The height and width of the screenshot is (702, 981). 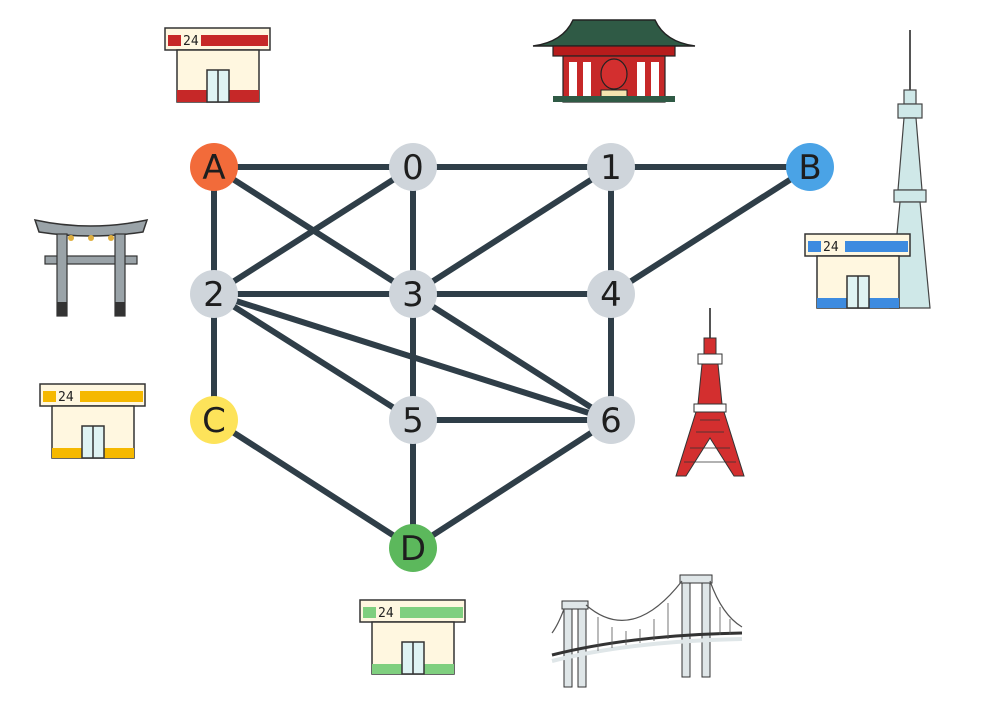 I want to click on node-6: 6, so click(x=611, y=420).